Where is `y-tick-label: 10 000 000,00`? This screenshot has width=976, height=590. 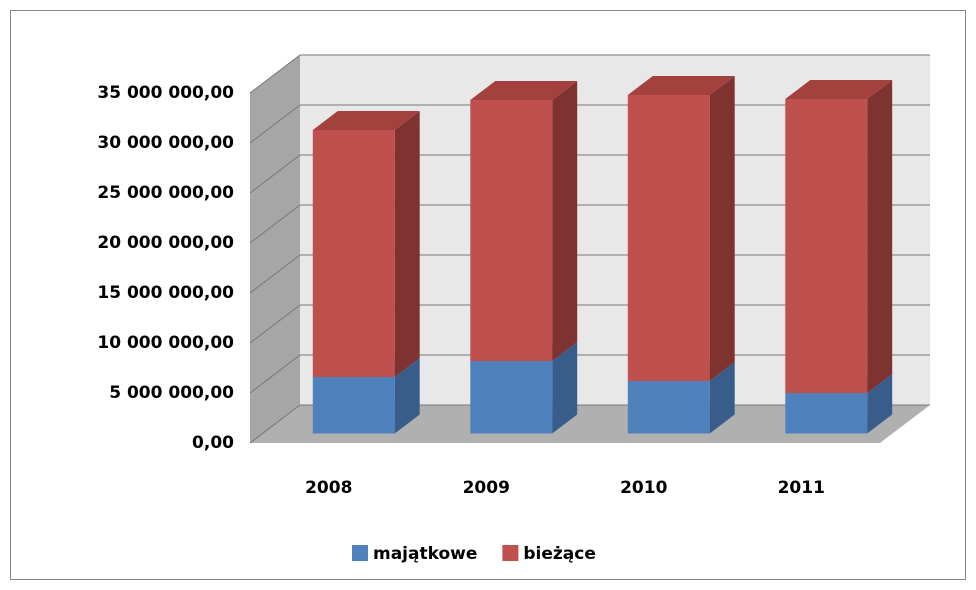
y-tick-label: 10 000 000,00 is located at coordinates (165, 343).